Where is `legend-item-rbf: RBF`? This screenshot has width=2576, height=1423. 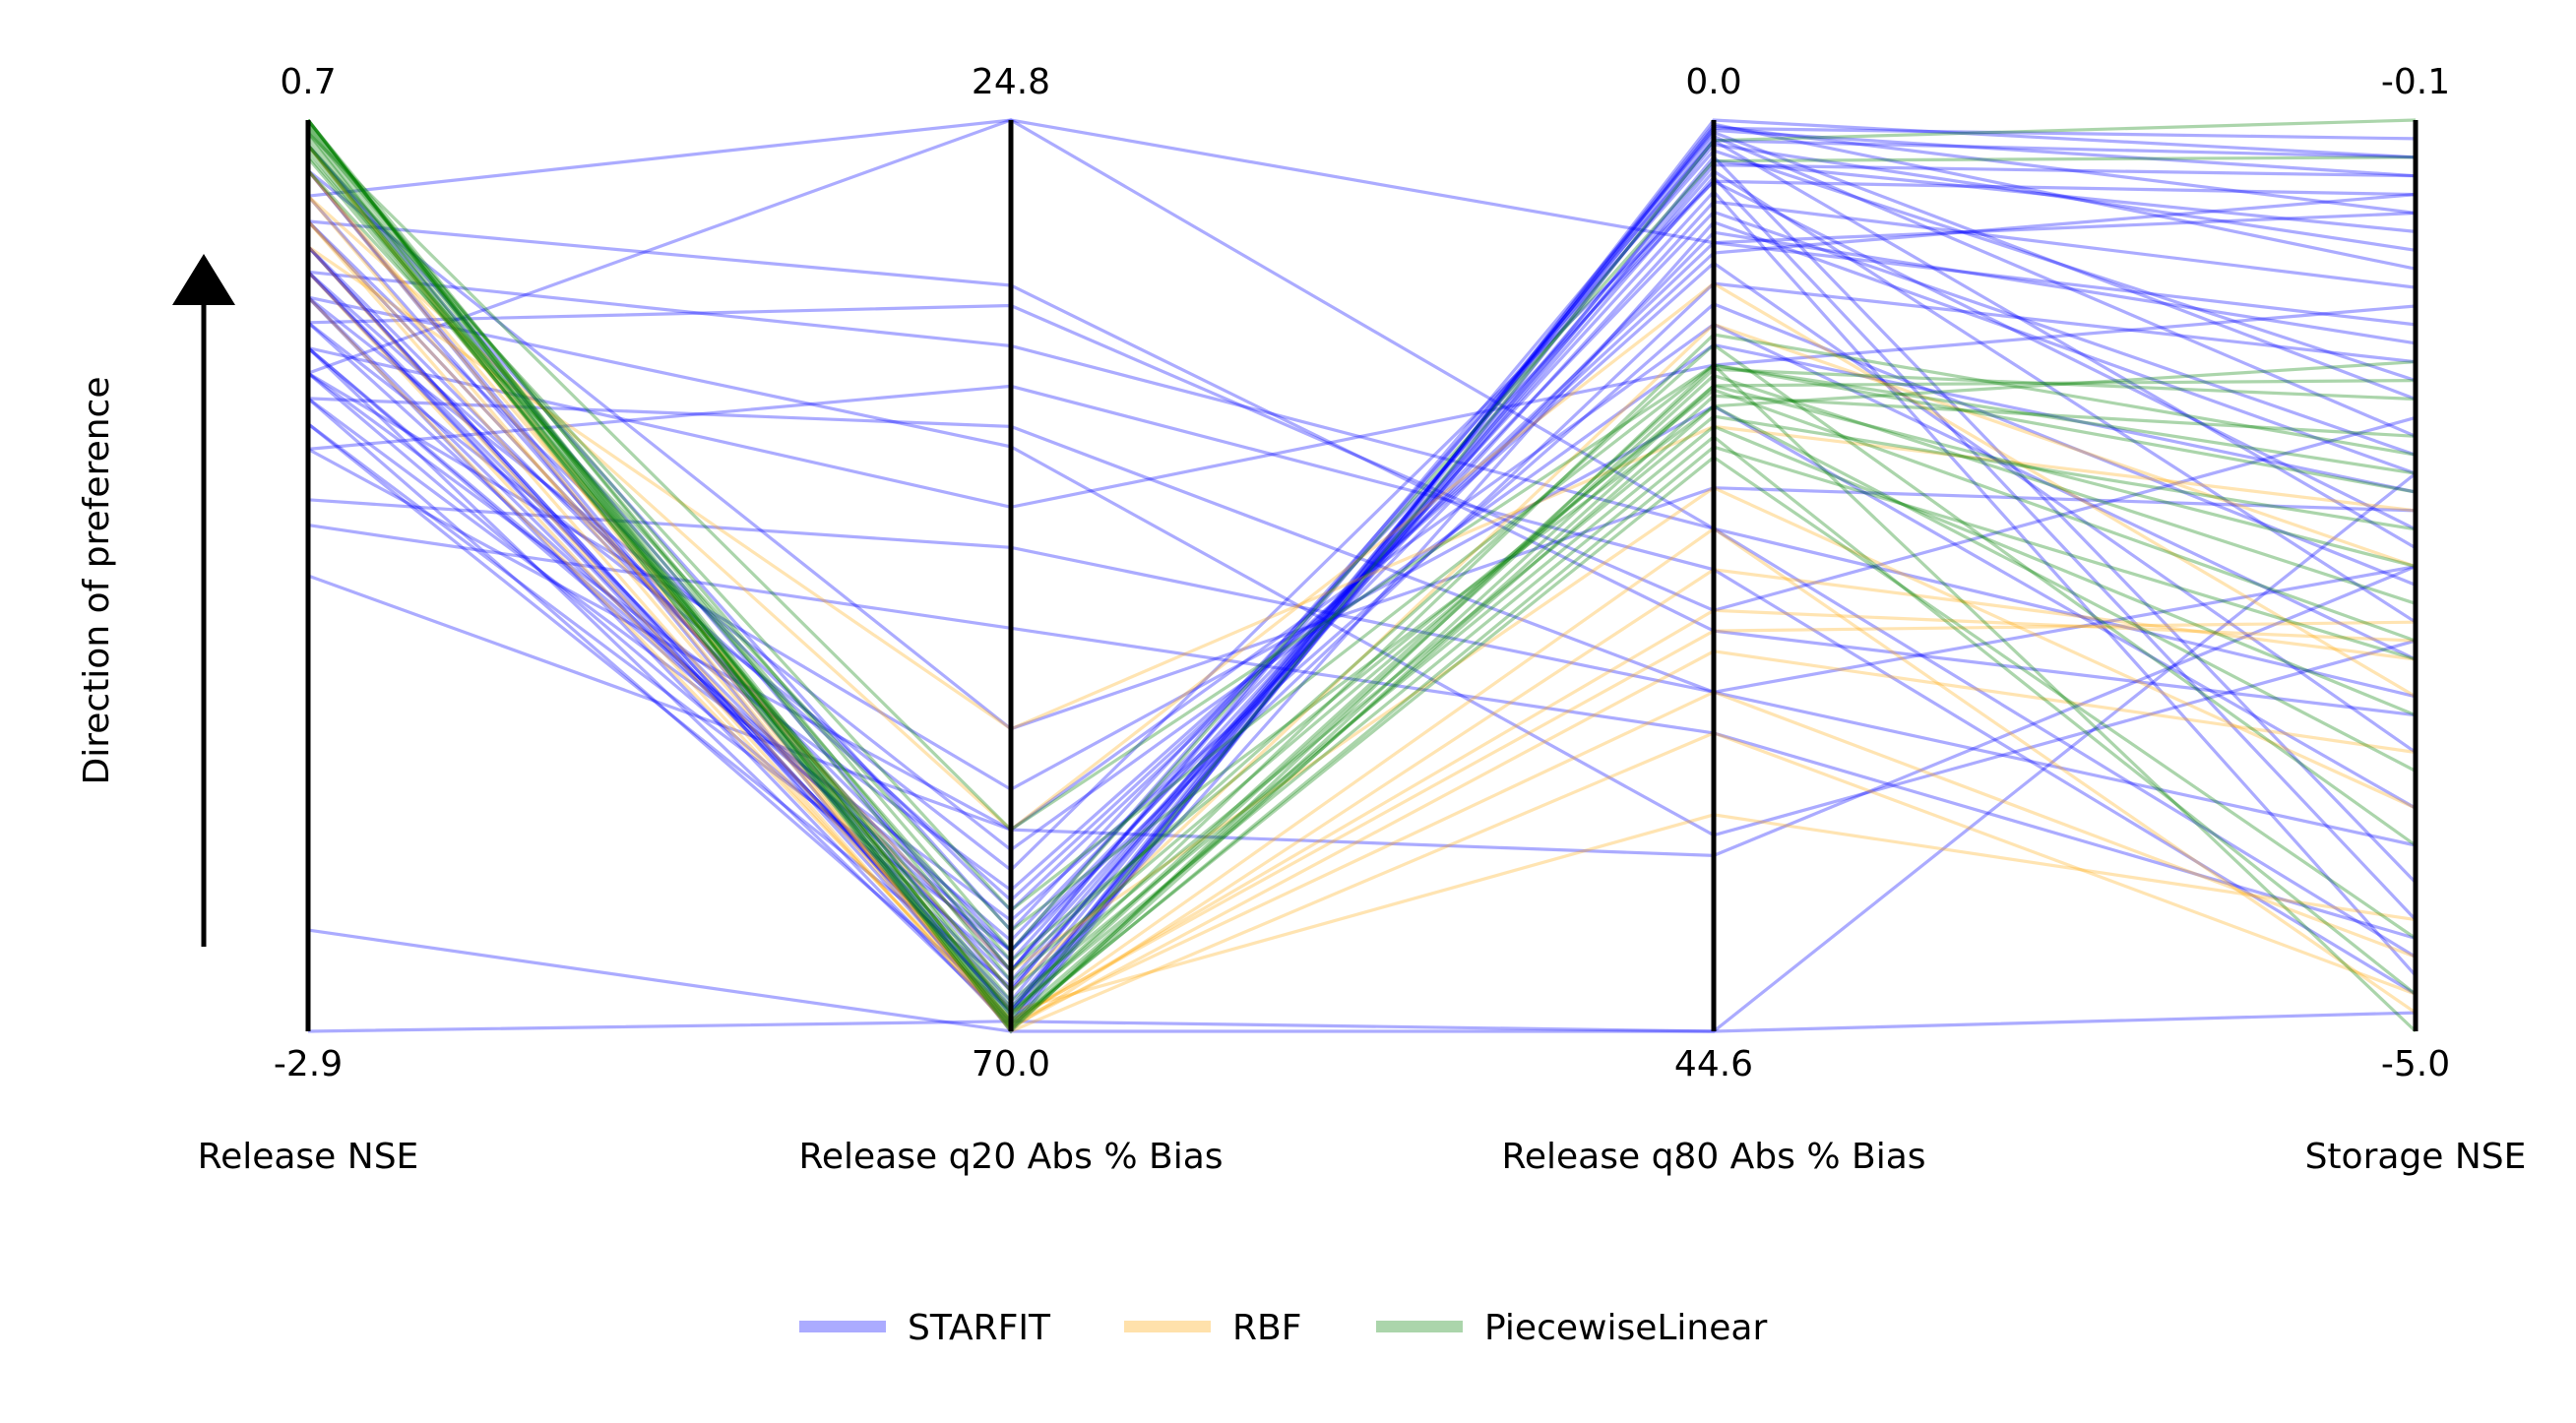 legend-item-rbf: RBF is located at coordinates (1212, 1328).